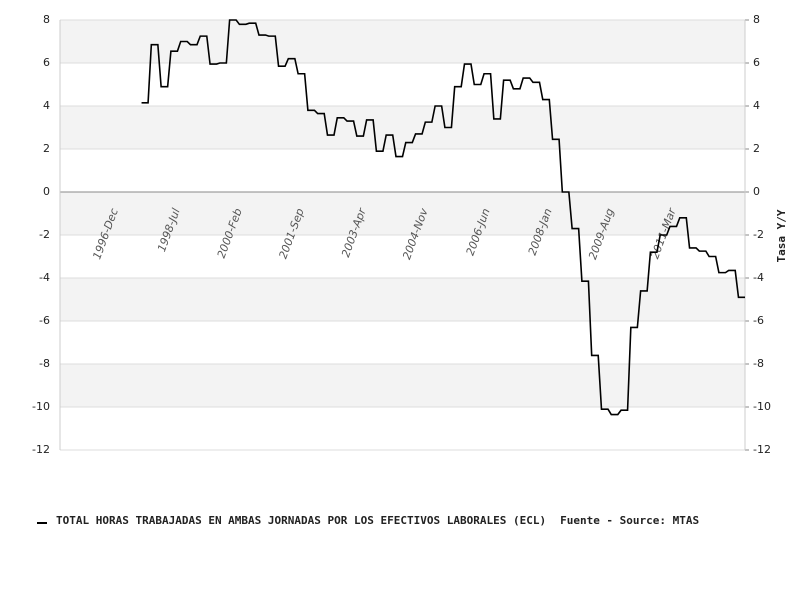  I want to click on y-tick-label: 2, so click(46, 148).